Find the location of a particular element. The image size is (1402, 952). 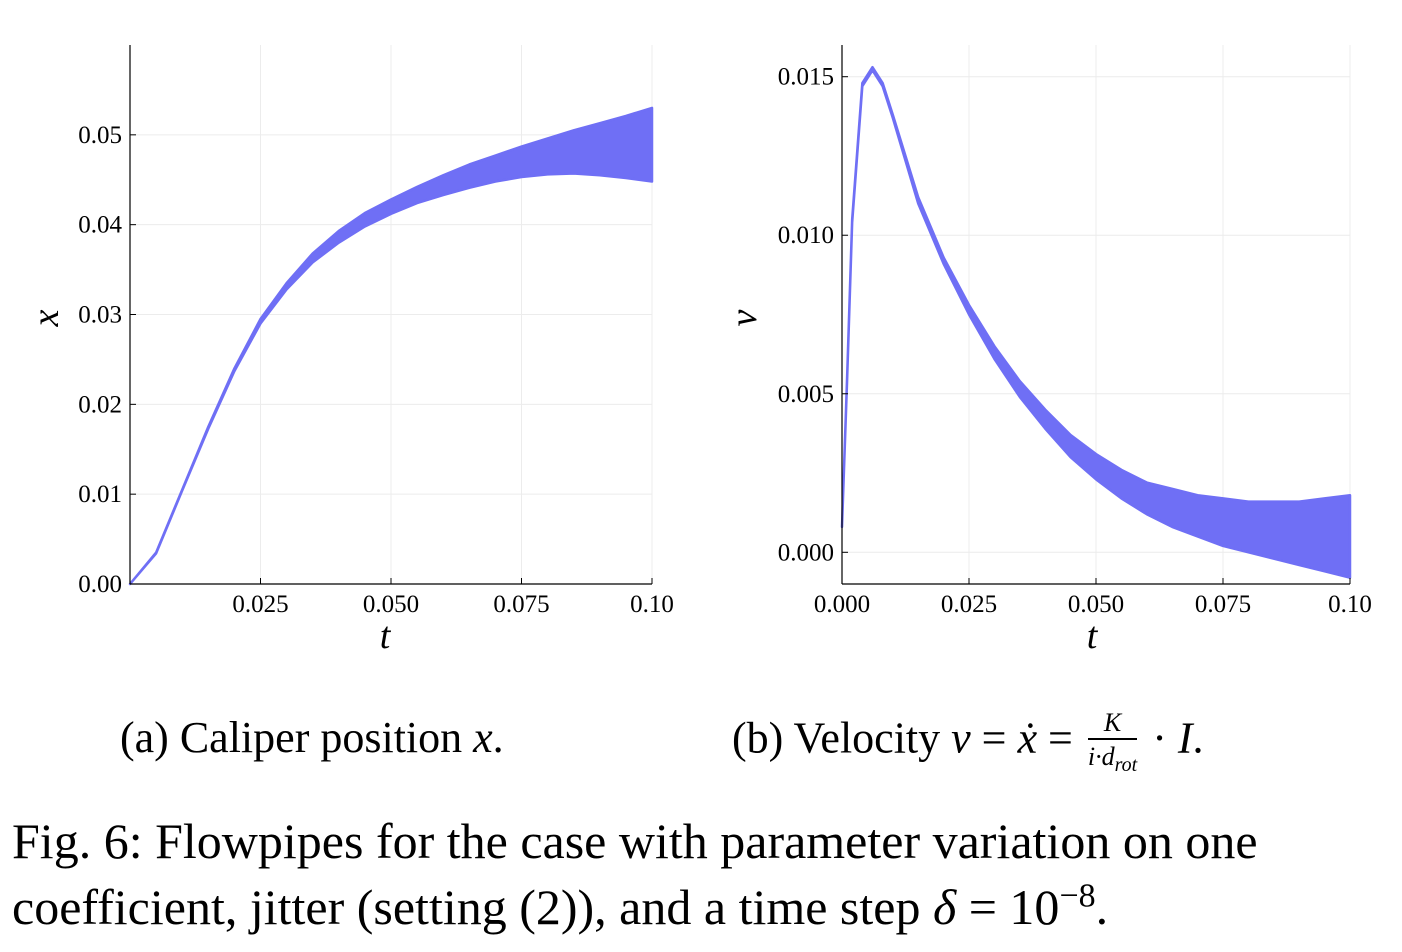

subcaption-a-suffix: . is located at coordinates (498, 737).